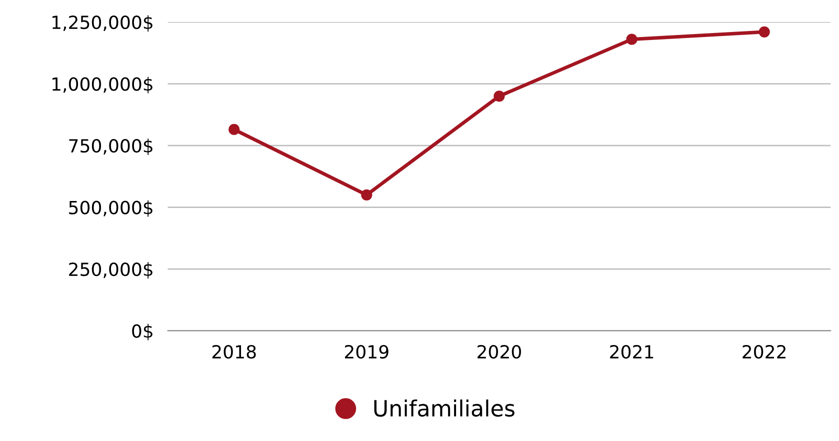 Image resolution: width=839 pixels, height=441 pixels. Describe the element at coordinates (110, 147) in the screenshot. I see `y-tick-label: 750,000$` at that location.